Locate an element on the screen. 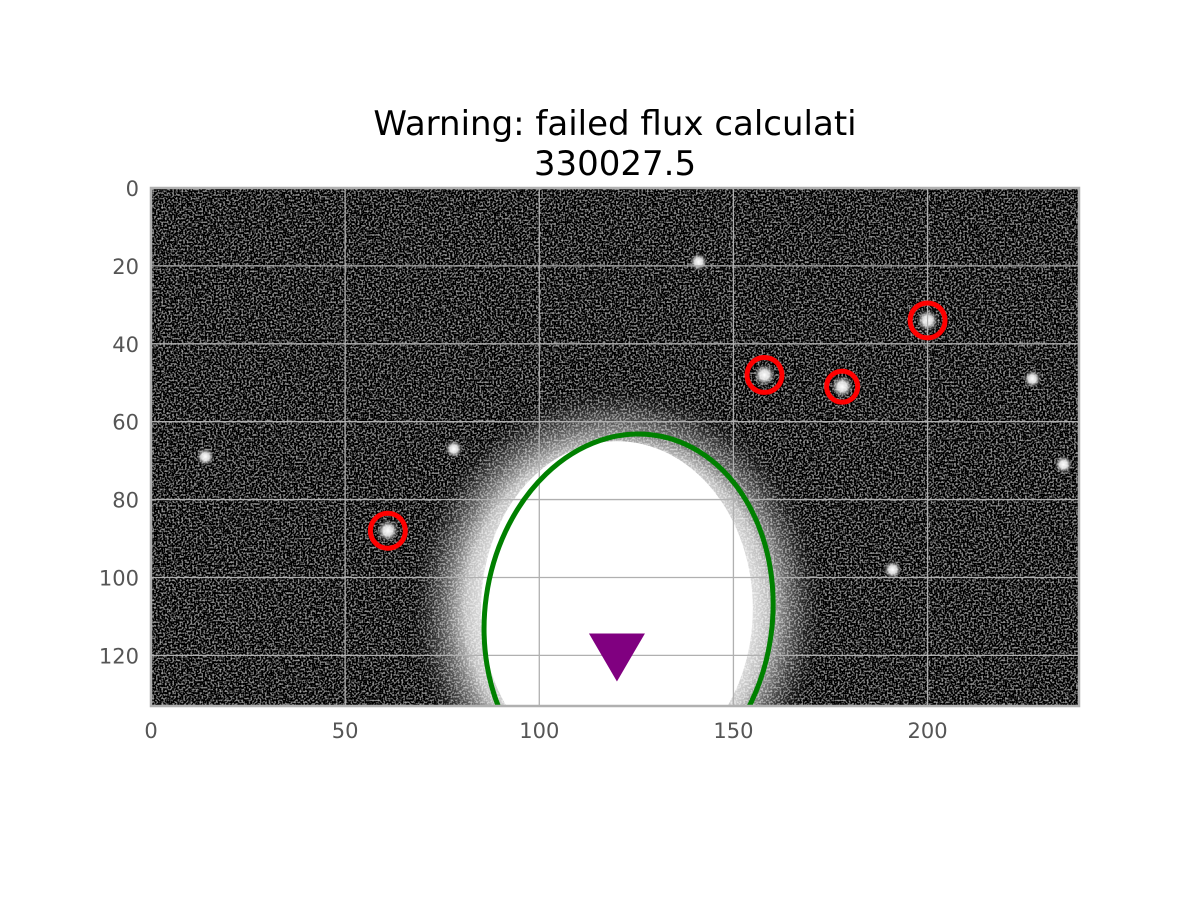  galaxy-core is located at coordinates (617, 573).